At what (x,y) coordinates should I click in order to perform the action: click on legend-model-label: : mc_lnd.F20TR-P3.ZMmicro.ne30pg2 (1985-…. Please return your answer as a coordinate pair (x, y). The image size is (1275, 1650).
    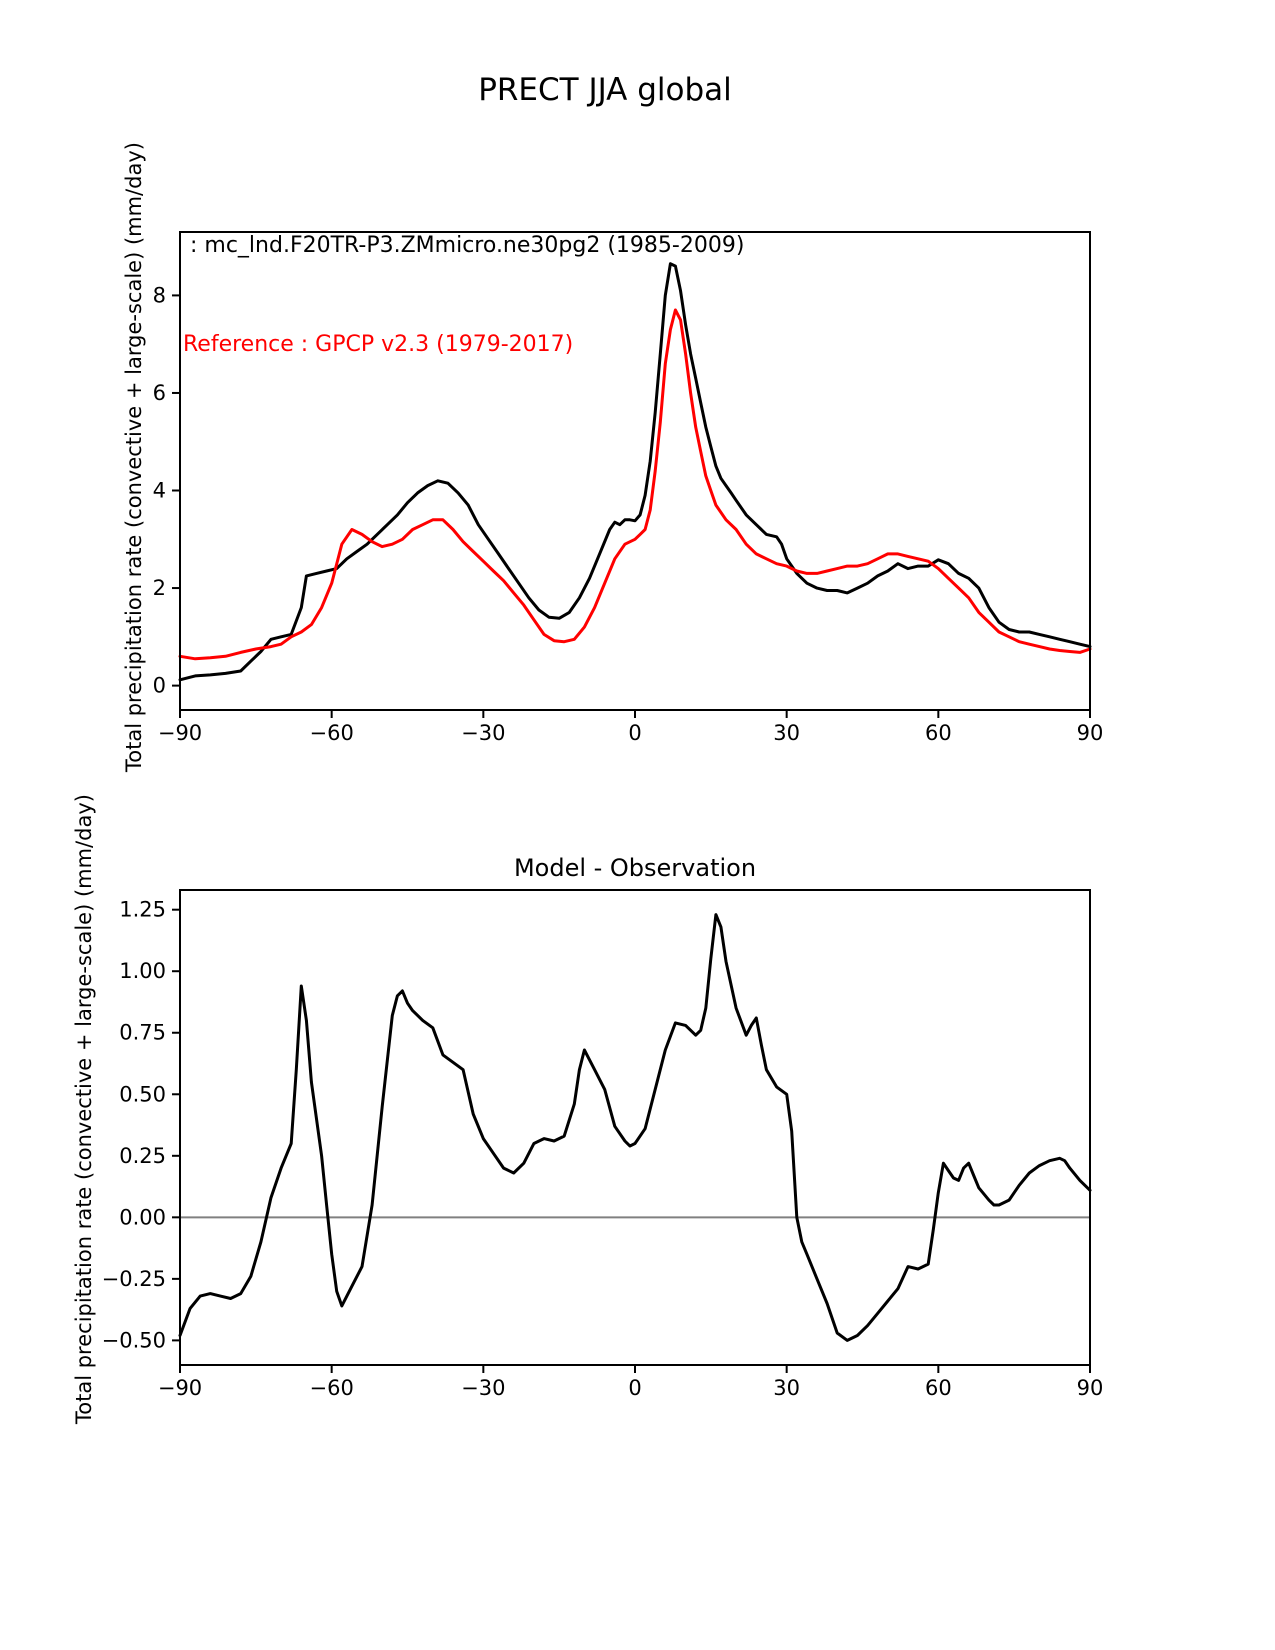
    Looking at the image, I should click on (464, 245).